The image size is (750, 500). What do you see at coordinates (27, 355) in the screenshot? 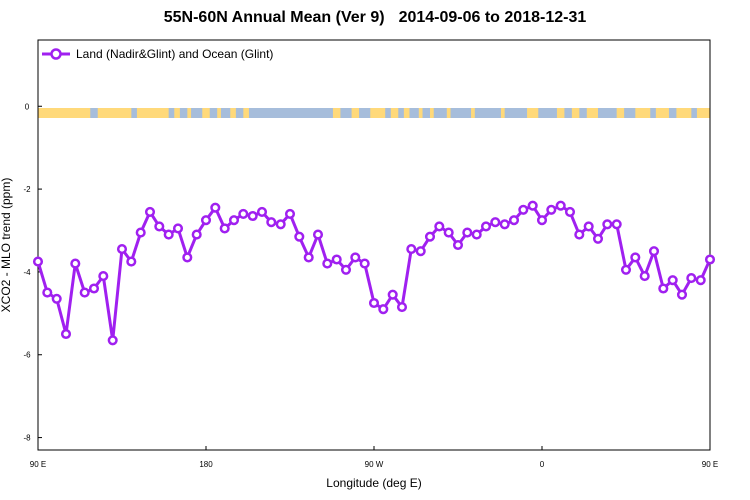
I see `y-tick-label: -6` at bounding box center [27, 355].